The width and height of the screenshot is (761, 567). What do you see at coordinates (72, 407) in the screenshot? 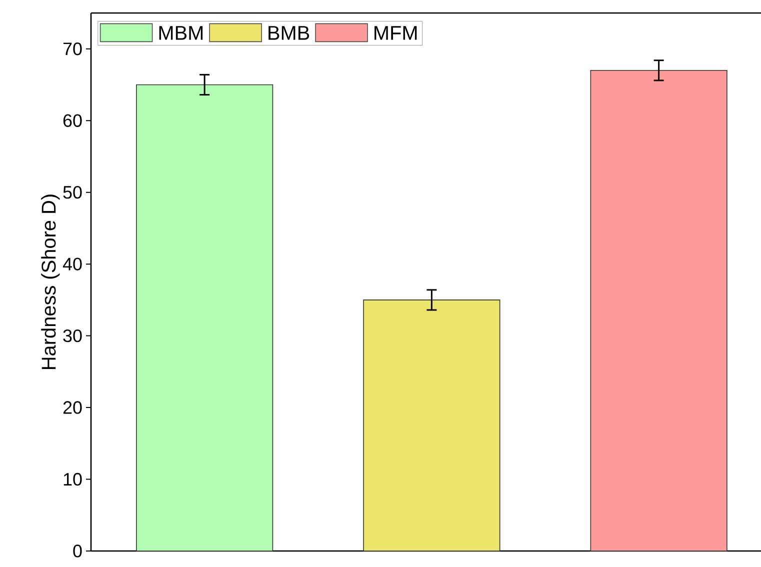
I see `y-tick-label: 20` at bounding box center [72, 407].